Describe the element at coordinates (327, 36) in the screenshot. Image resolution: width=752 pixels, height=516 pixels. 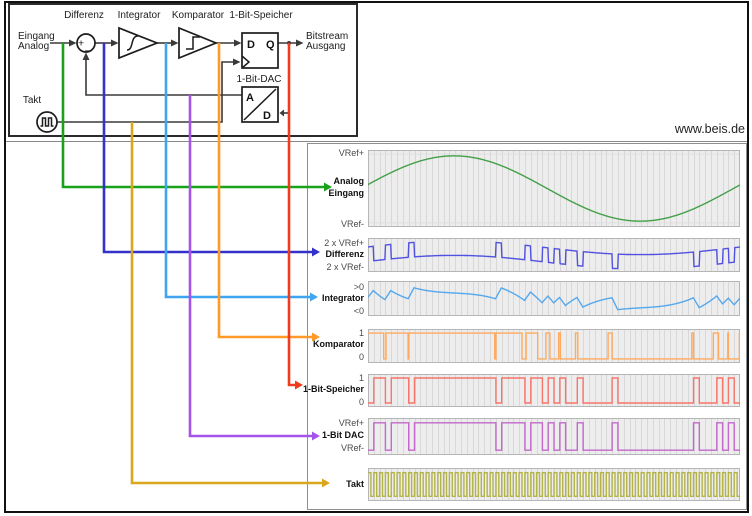
I see `label-bitstream-line1: Bitstream` at that location.